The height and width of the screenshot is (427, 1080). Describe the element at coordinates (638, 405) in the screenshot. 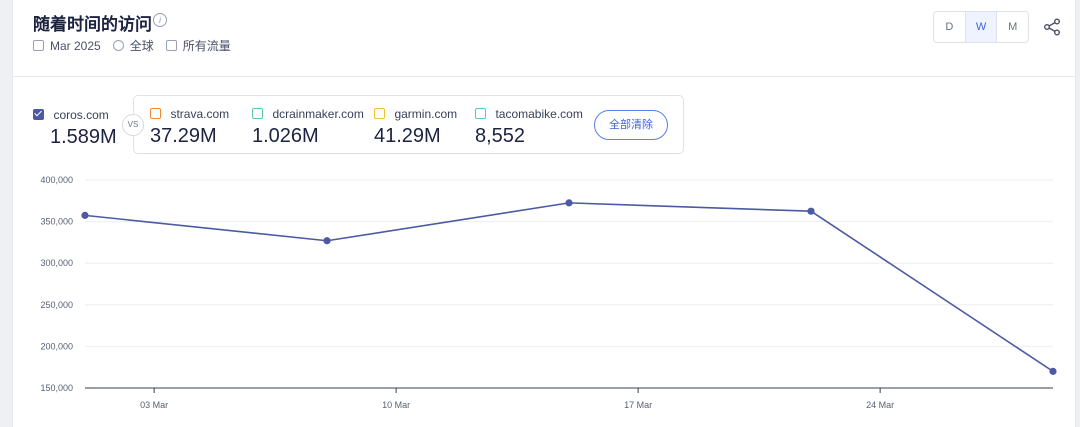

I see `x-tick-label: 17 Mar` at that location.